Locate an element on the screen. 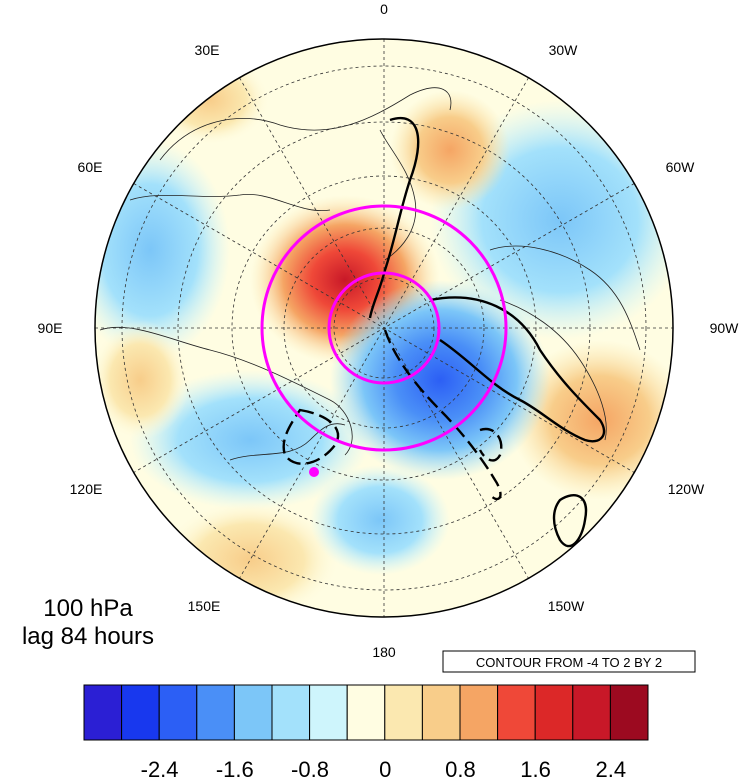 Image resolution: width=742 pixels, height=779 pixels. contour-solid-pacific is located at coordinates (570, 521).